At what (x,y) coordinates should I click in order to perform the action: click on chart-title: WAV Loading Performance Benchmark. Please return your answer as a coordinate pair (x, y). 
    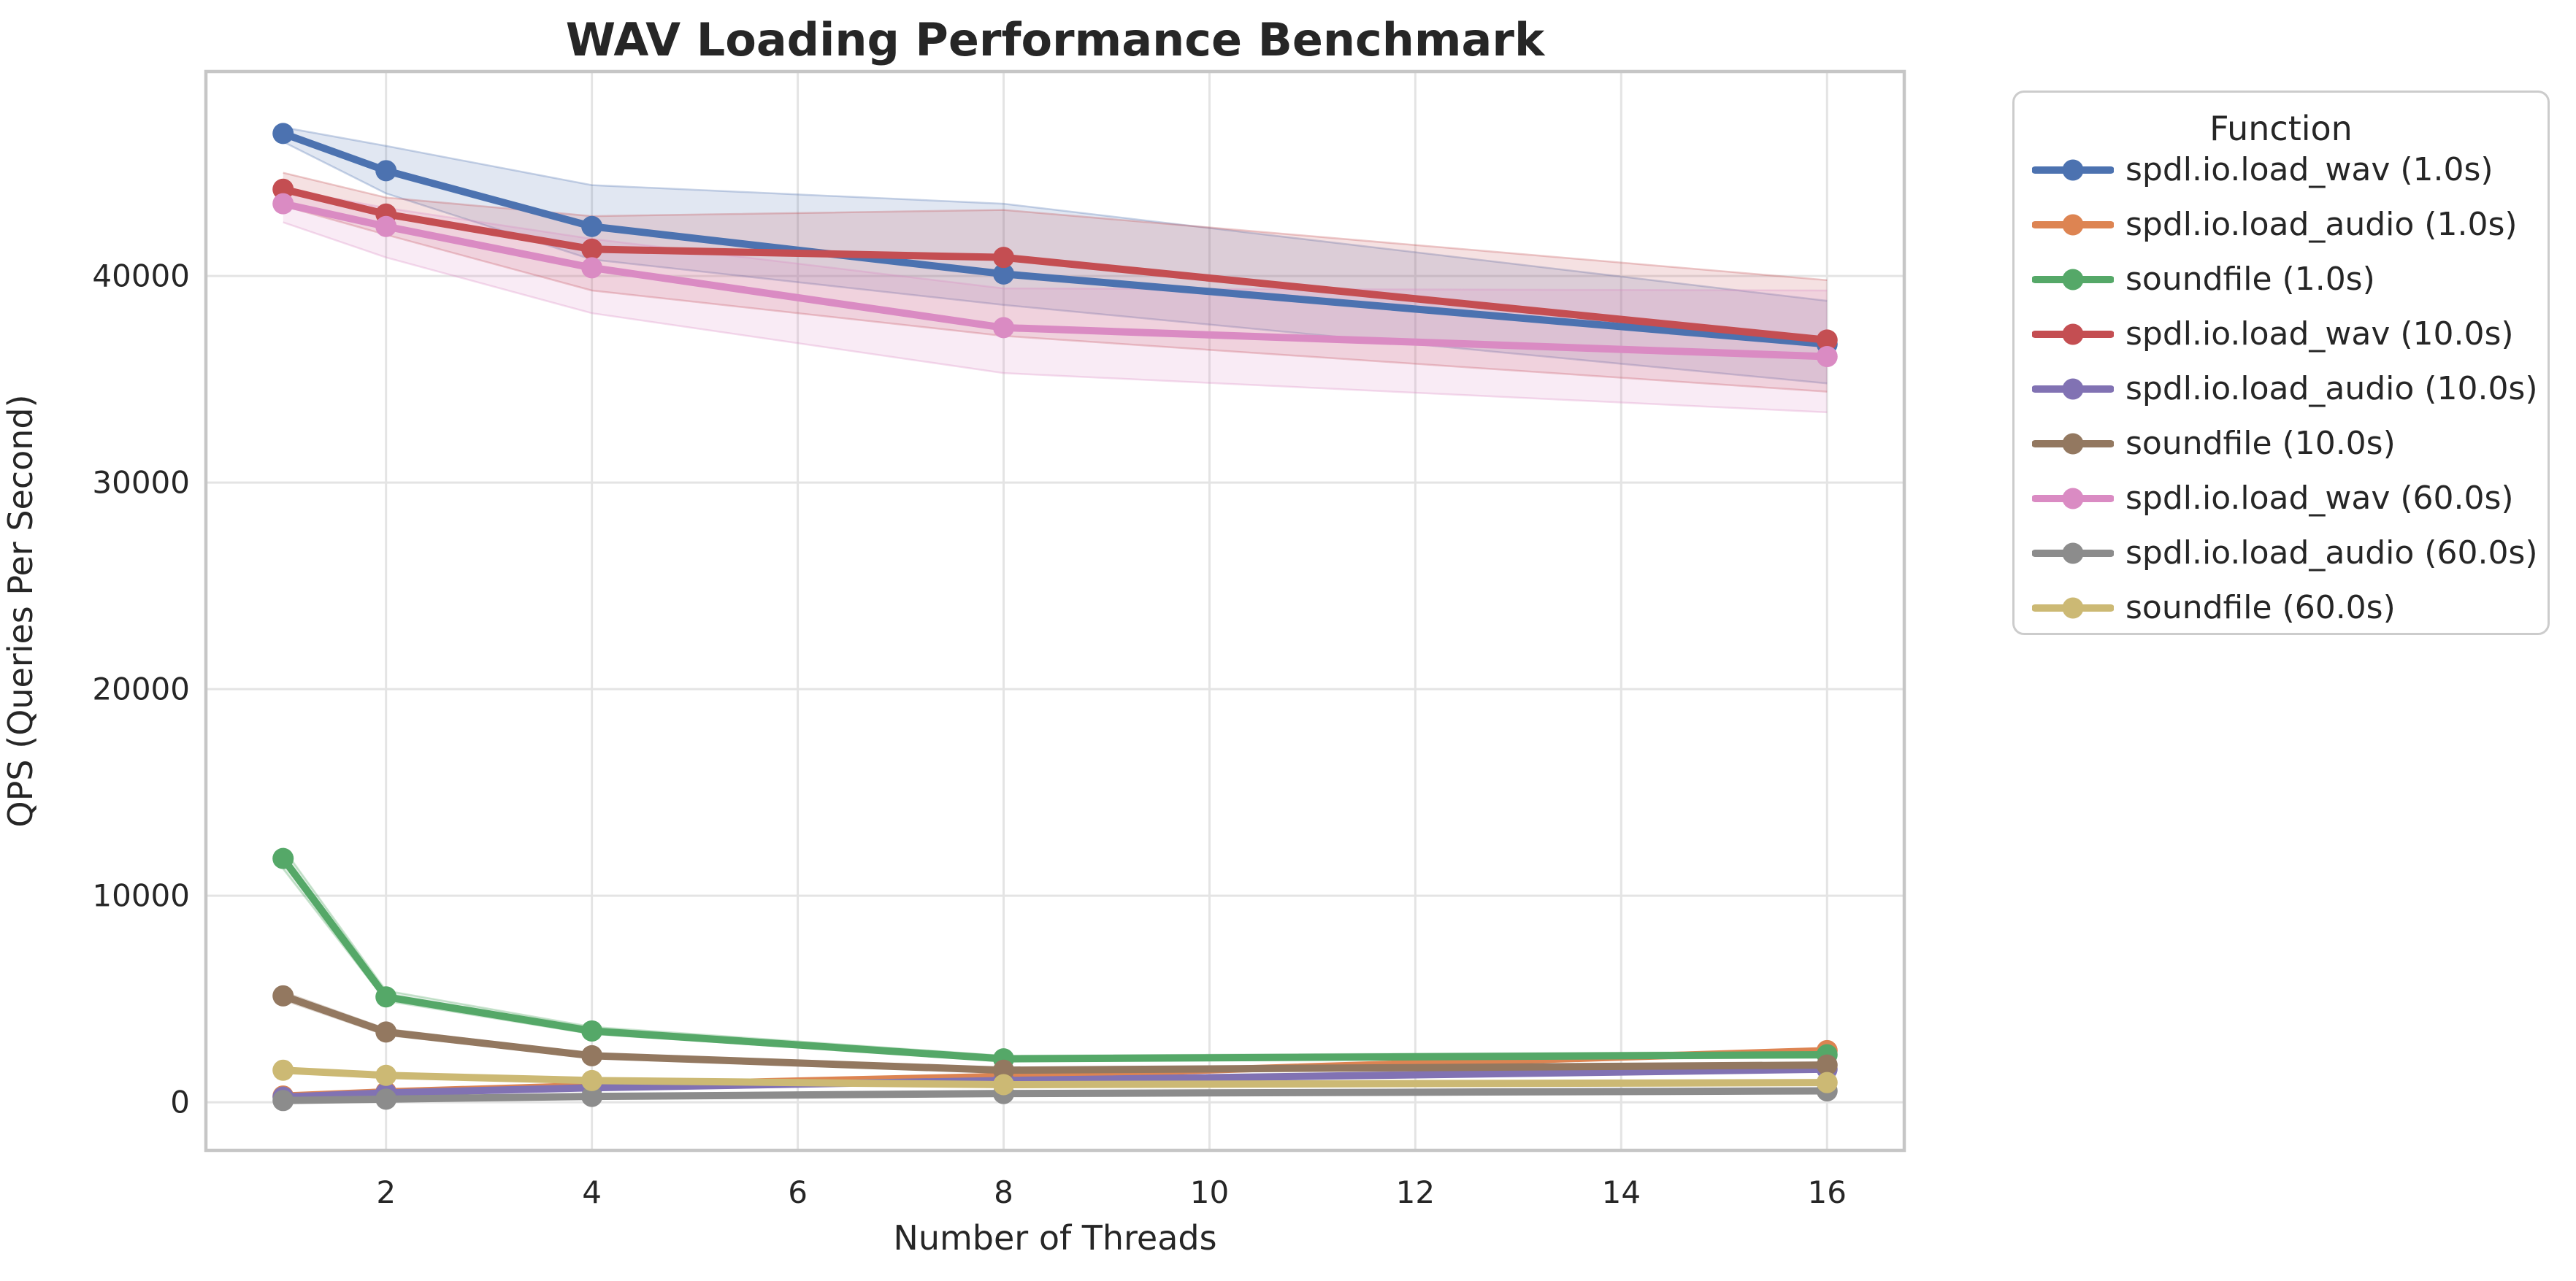
    Looking at the image, I should click on (1055, 39).